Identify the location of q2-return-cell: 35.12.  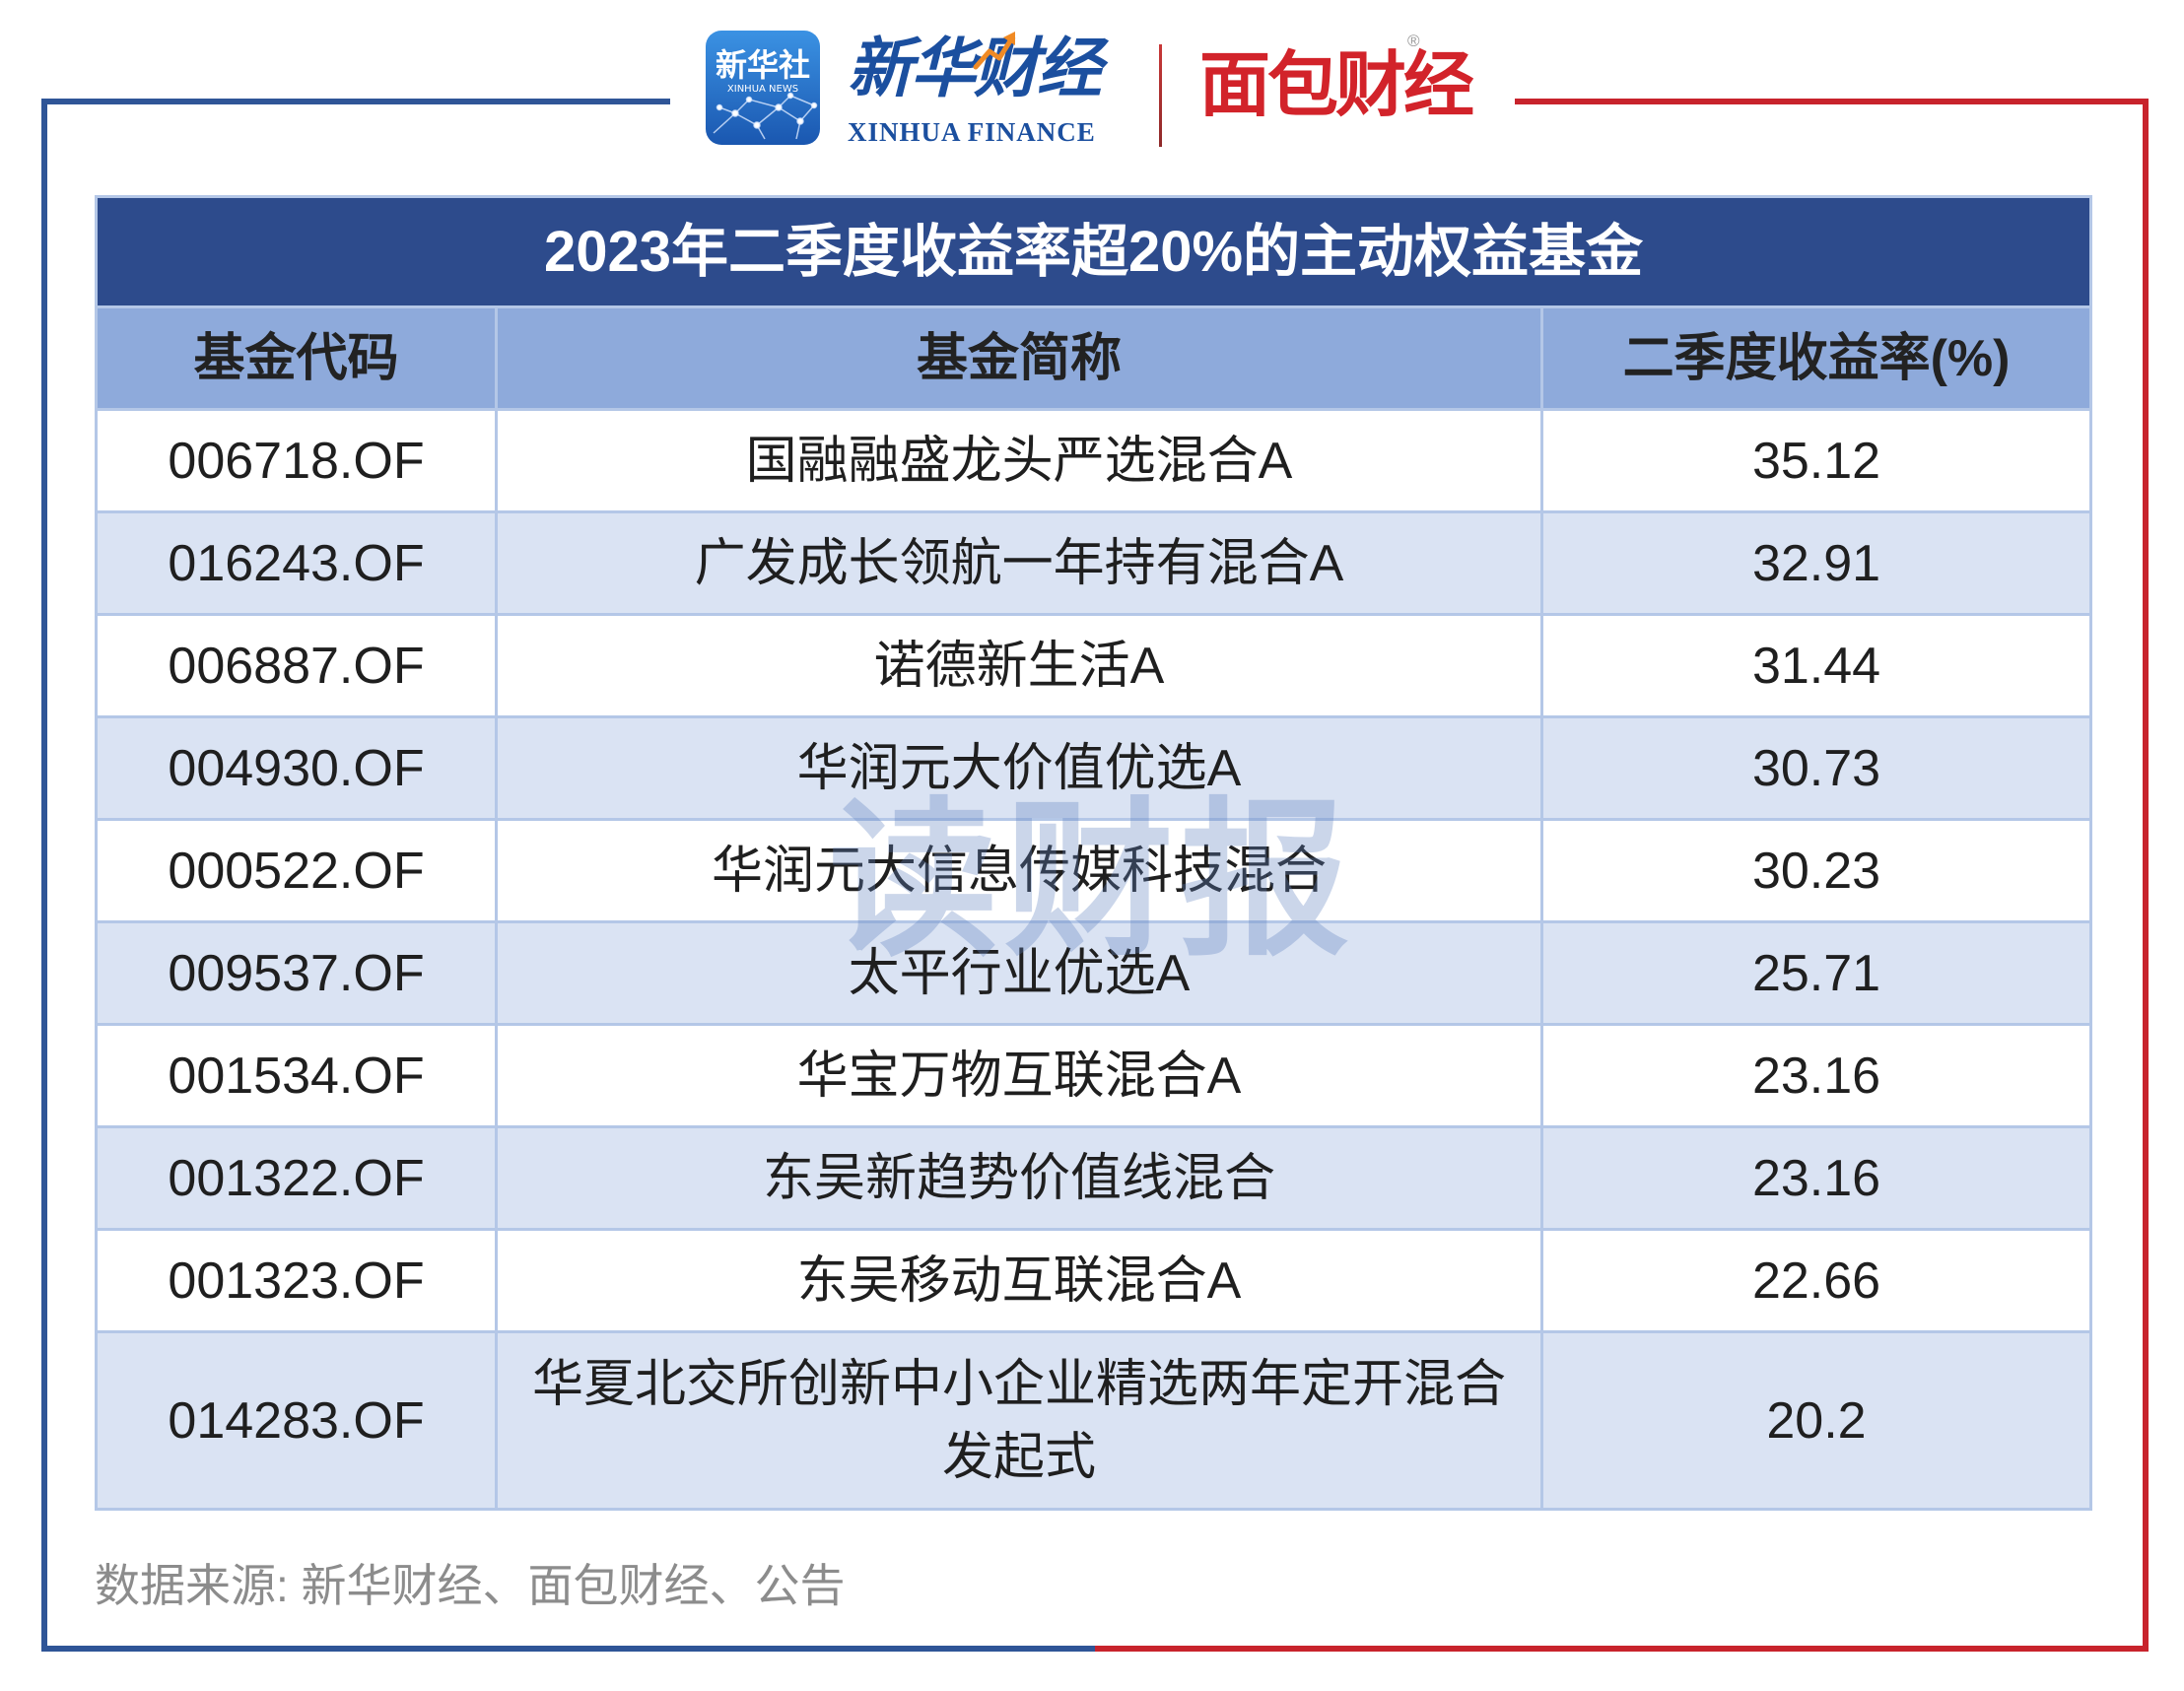
(1816, 460).